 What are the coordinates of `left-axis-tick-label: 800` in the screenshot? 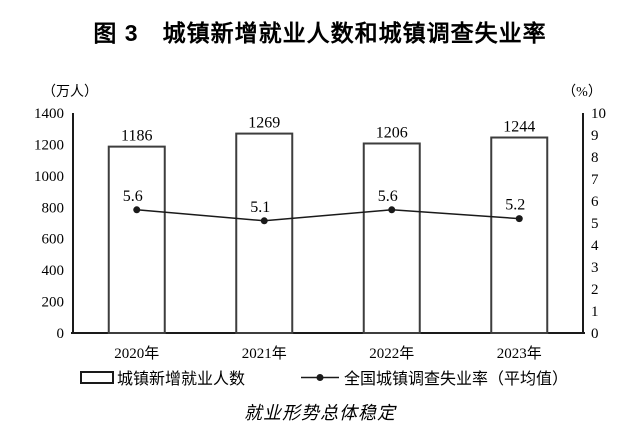 It's located at (53, 208).